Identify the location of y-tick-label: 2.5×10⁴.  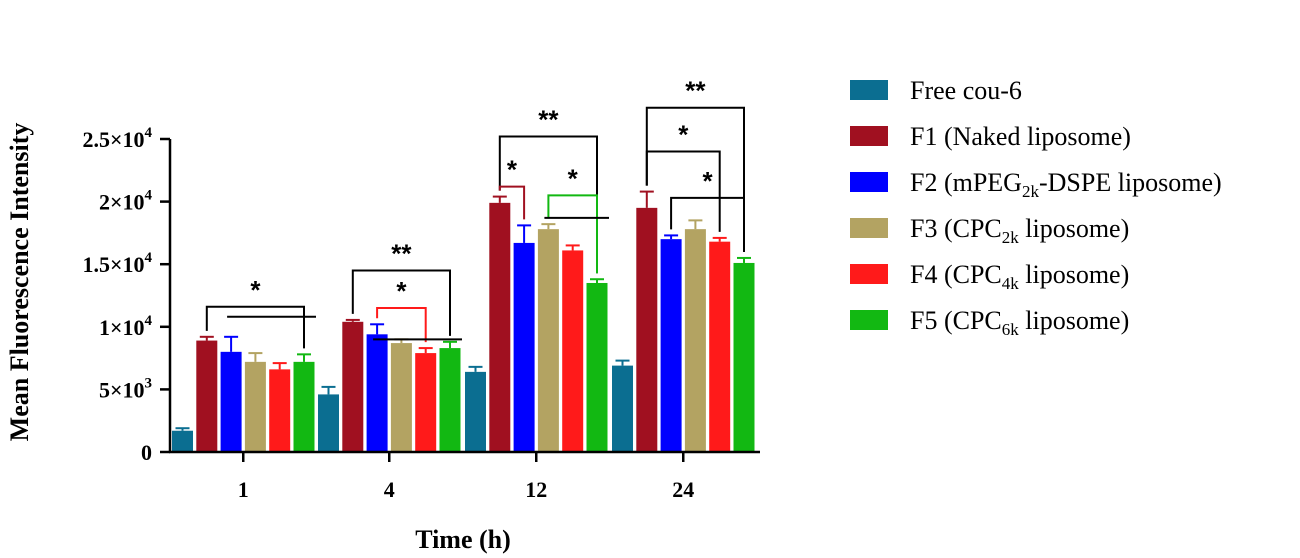
(117, 138).